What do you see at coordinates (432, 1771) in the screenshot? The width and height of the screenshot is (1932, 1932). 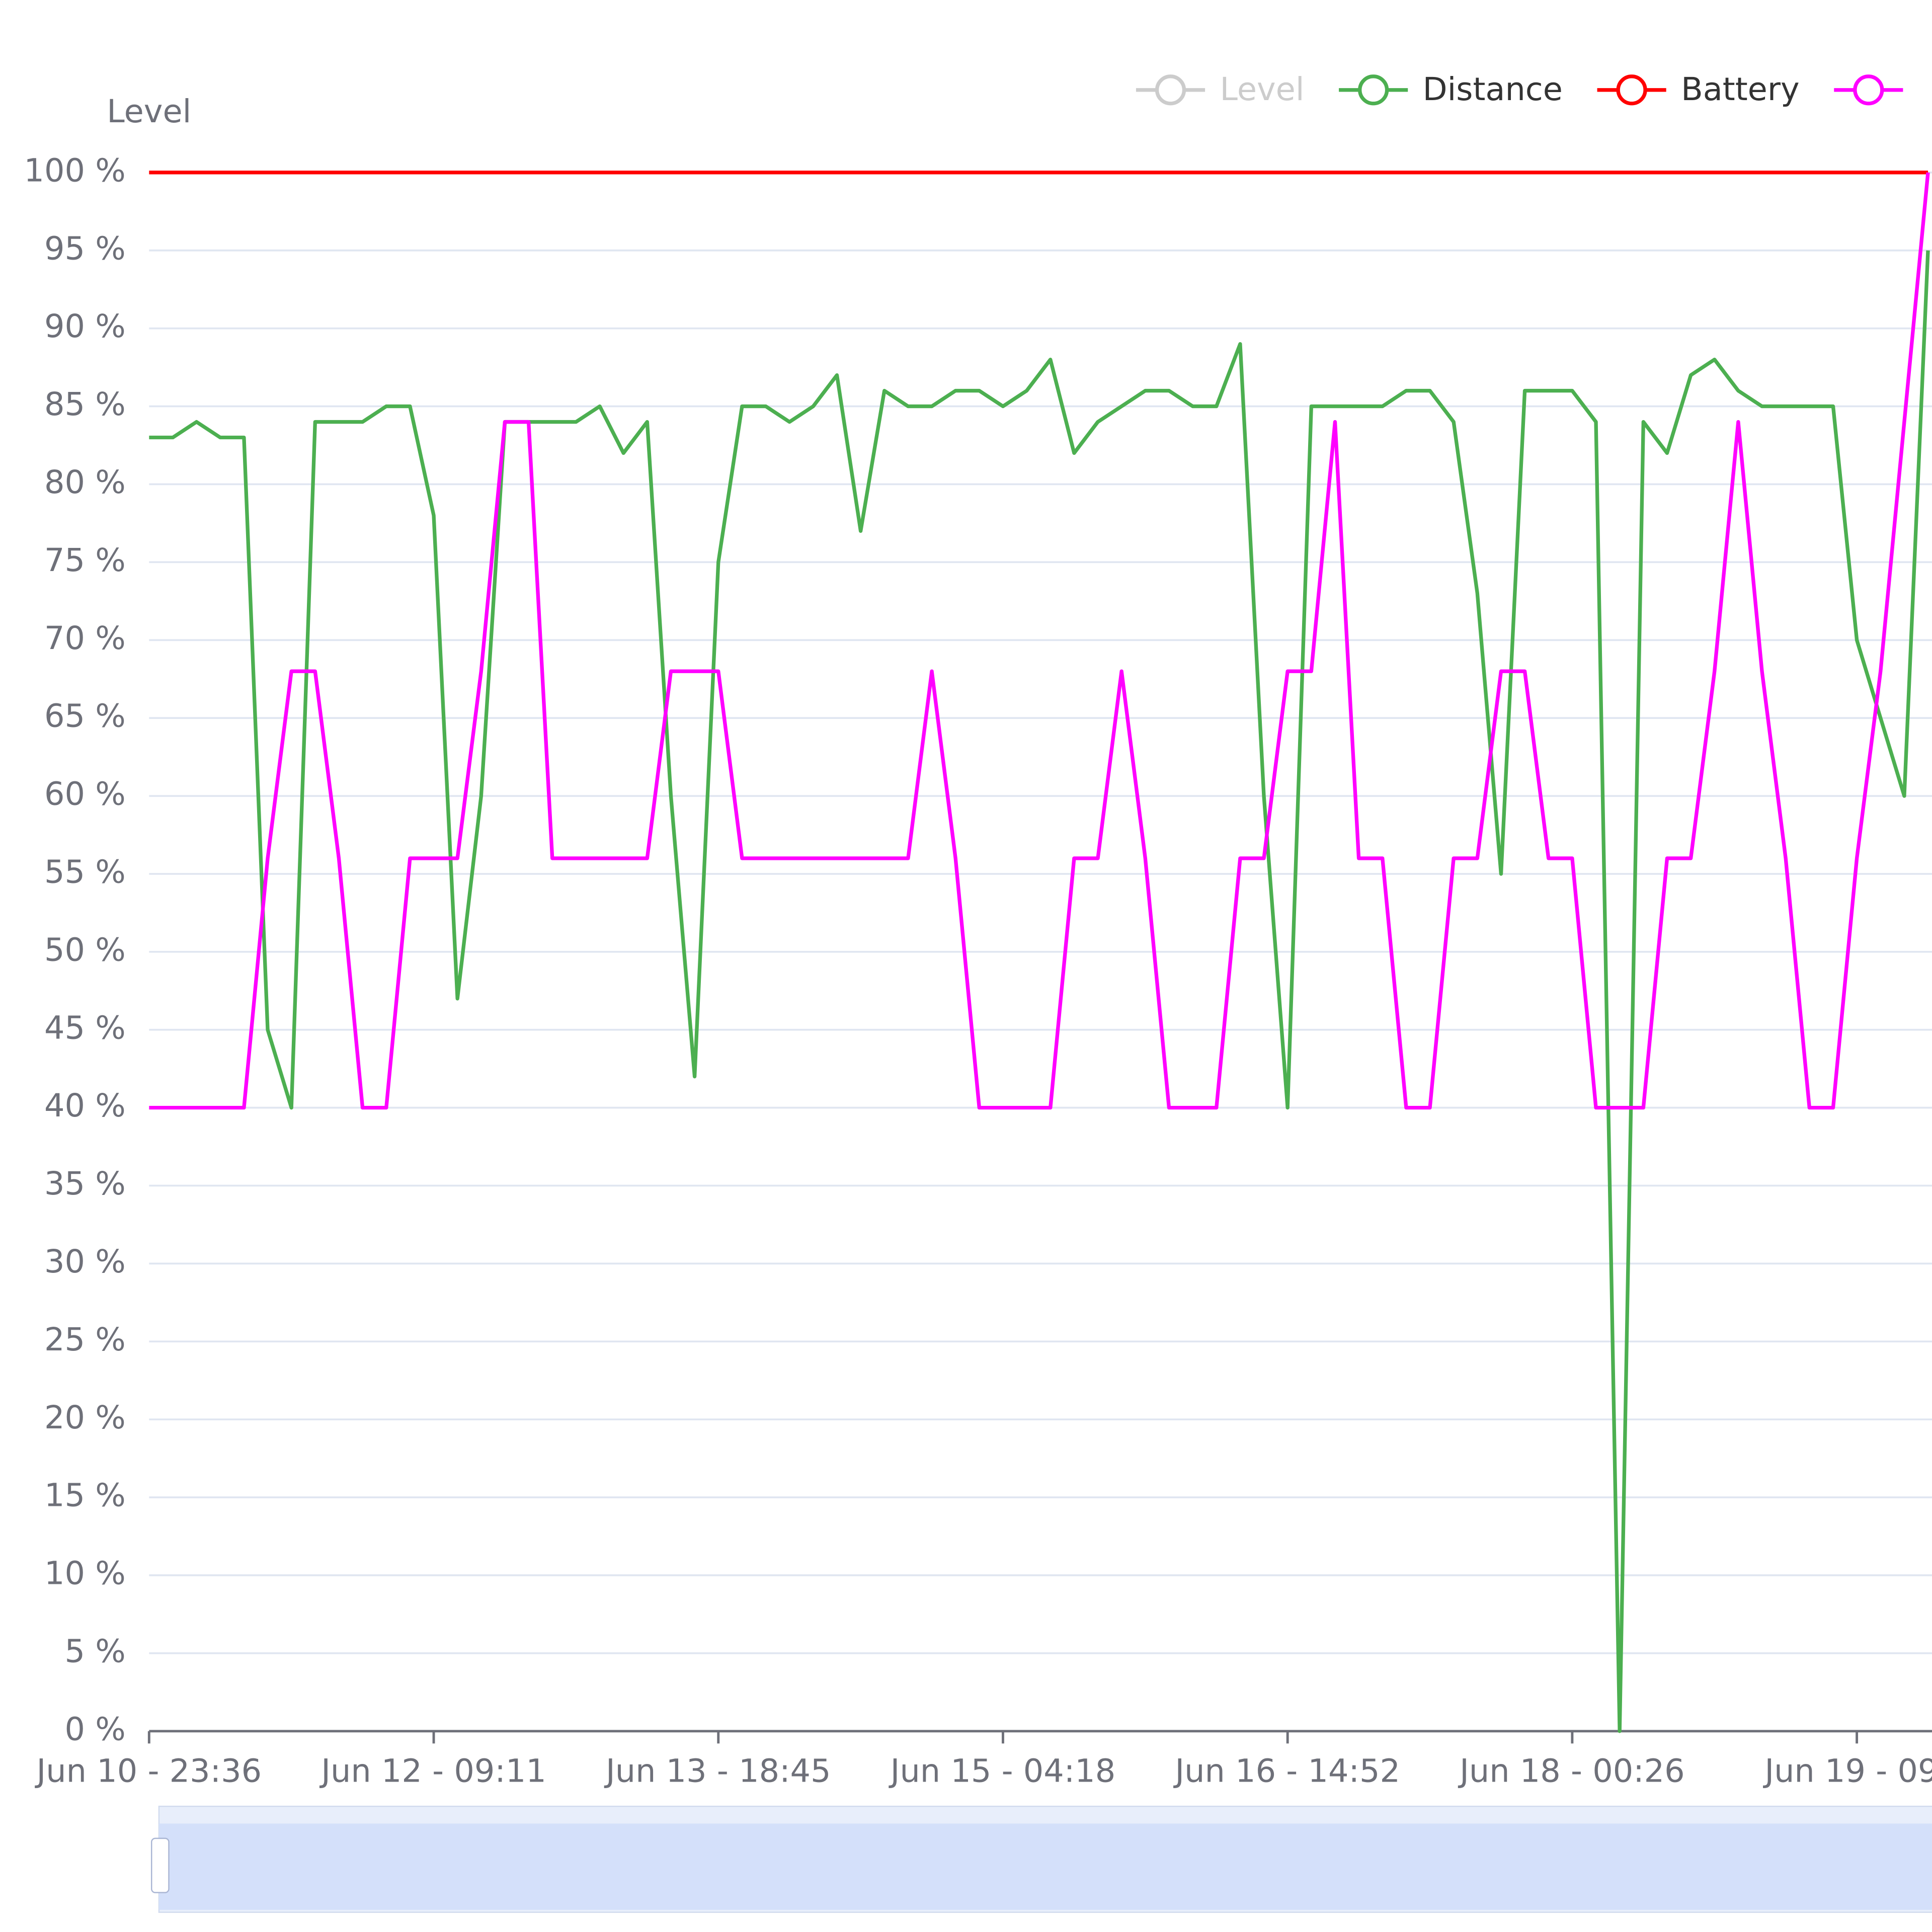 I see `x-tick-label: Jun 12 - 09:11` at bounding box center [432, 1771].